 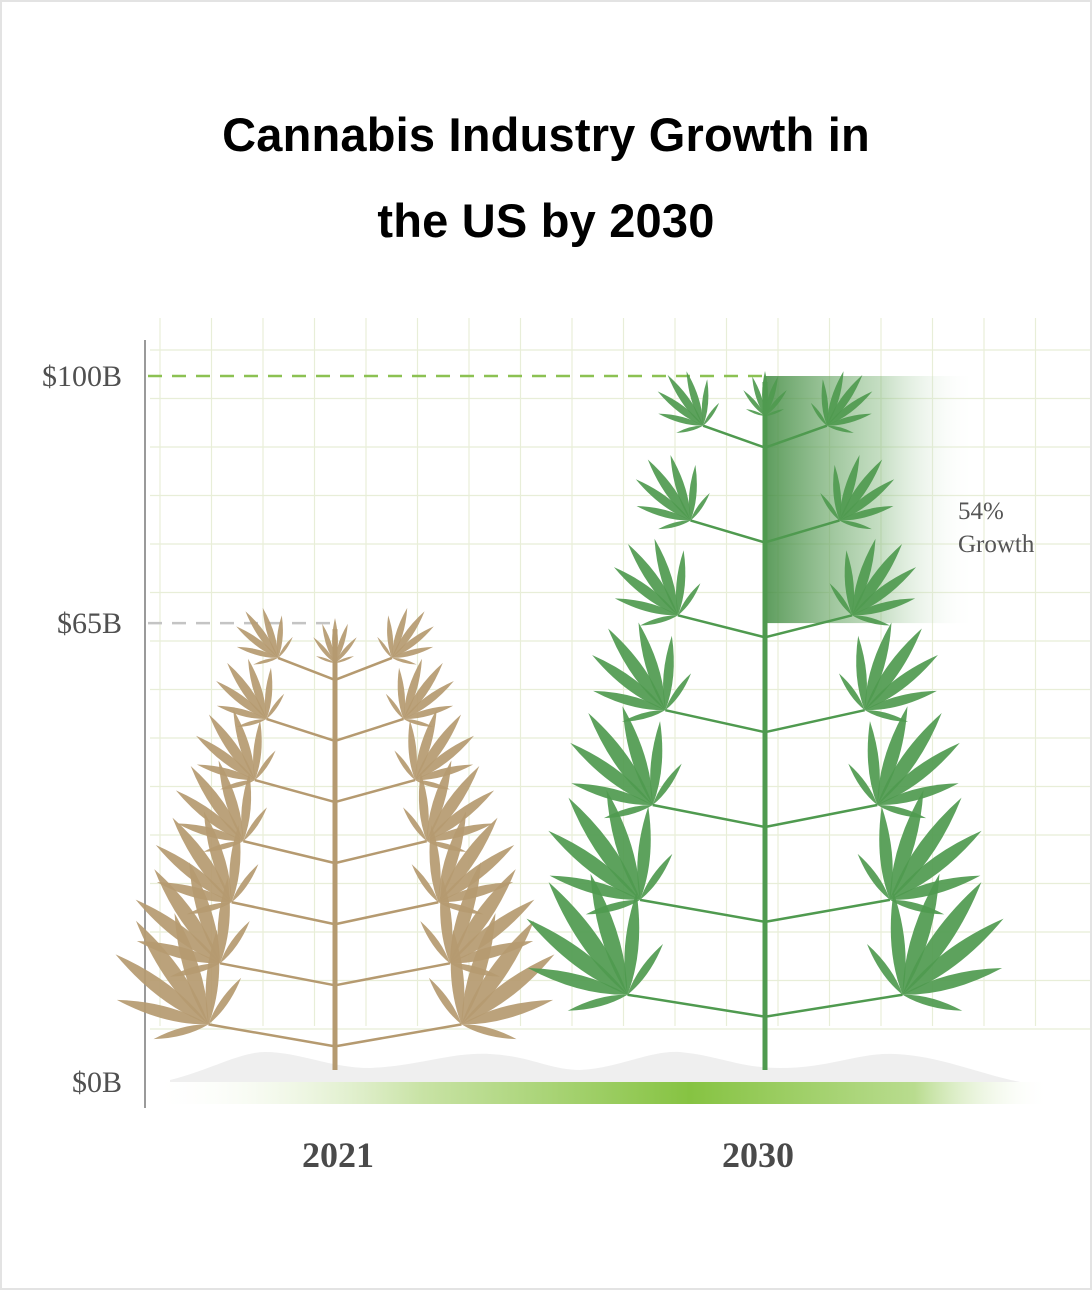 What do you see at coordinates (89, 623) in the screenshot?
I see `y-tick-65: $65B` at bounding box center [89, 623].